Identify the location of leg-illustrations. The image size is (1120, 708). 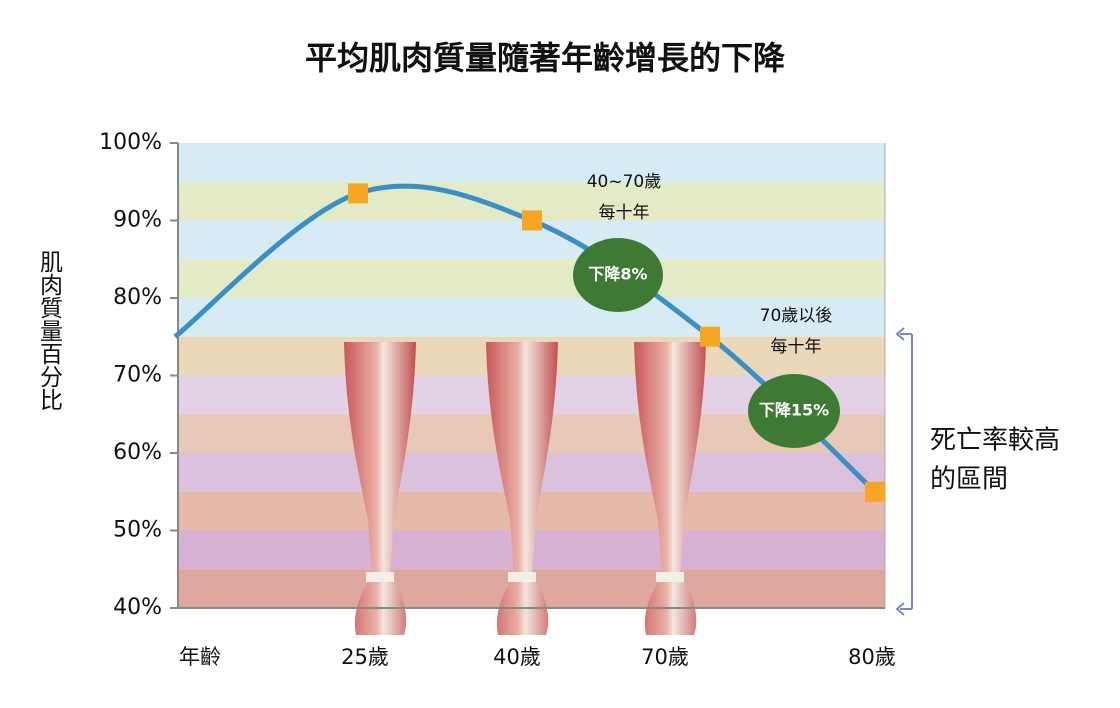
(525, 488).